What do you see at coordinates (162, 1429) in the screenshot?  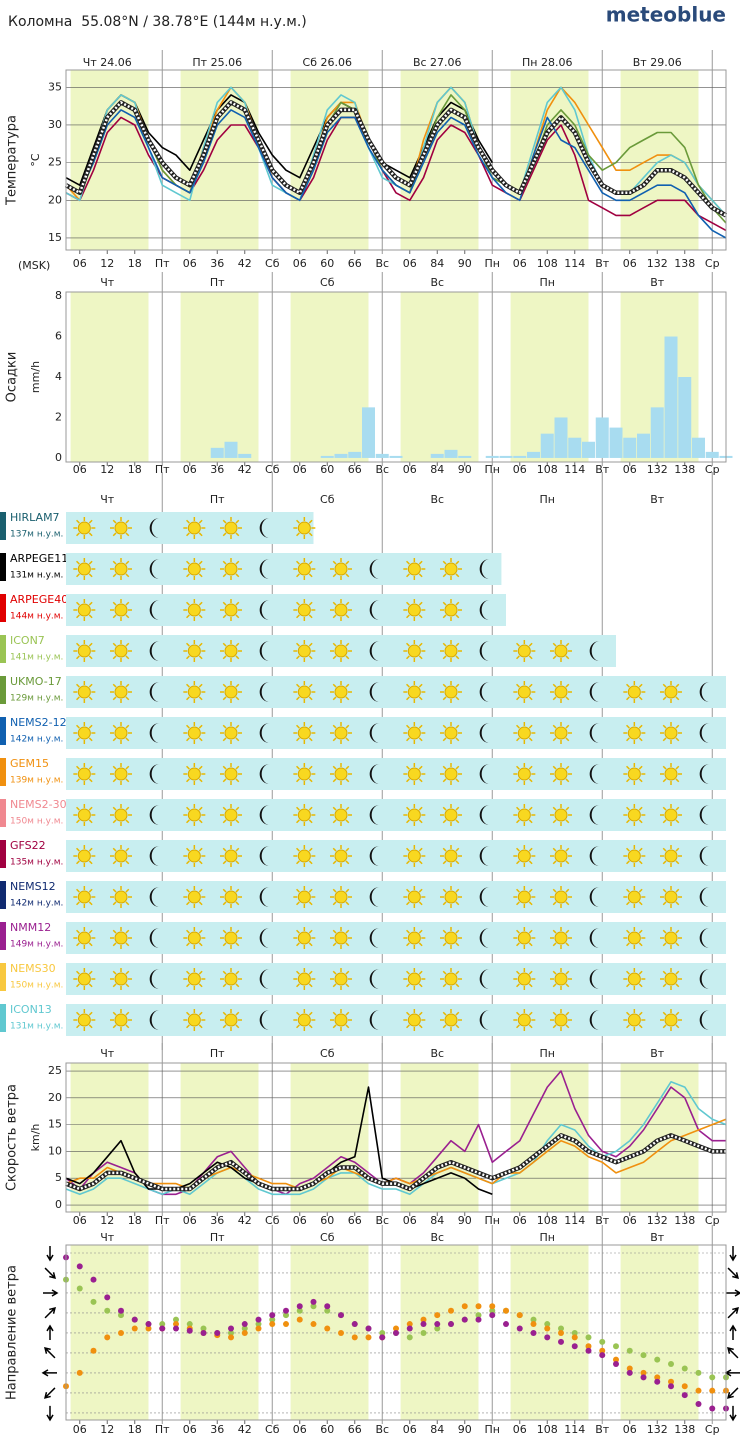 I see `x-tick-label: Пт` at bounding box center [162, 1429].